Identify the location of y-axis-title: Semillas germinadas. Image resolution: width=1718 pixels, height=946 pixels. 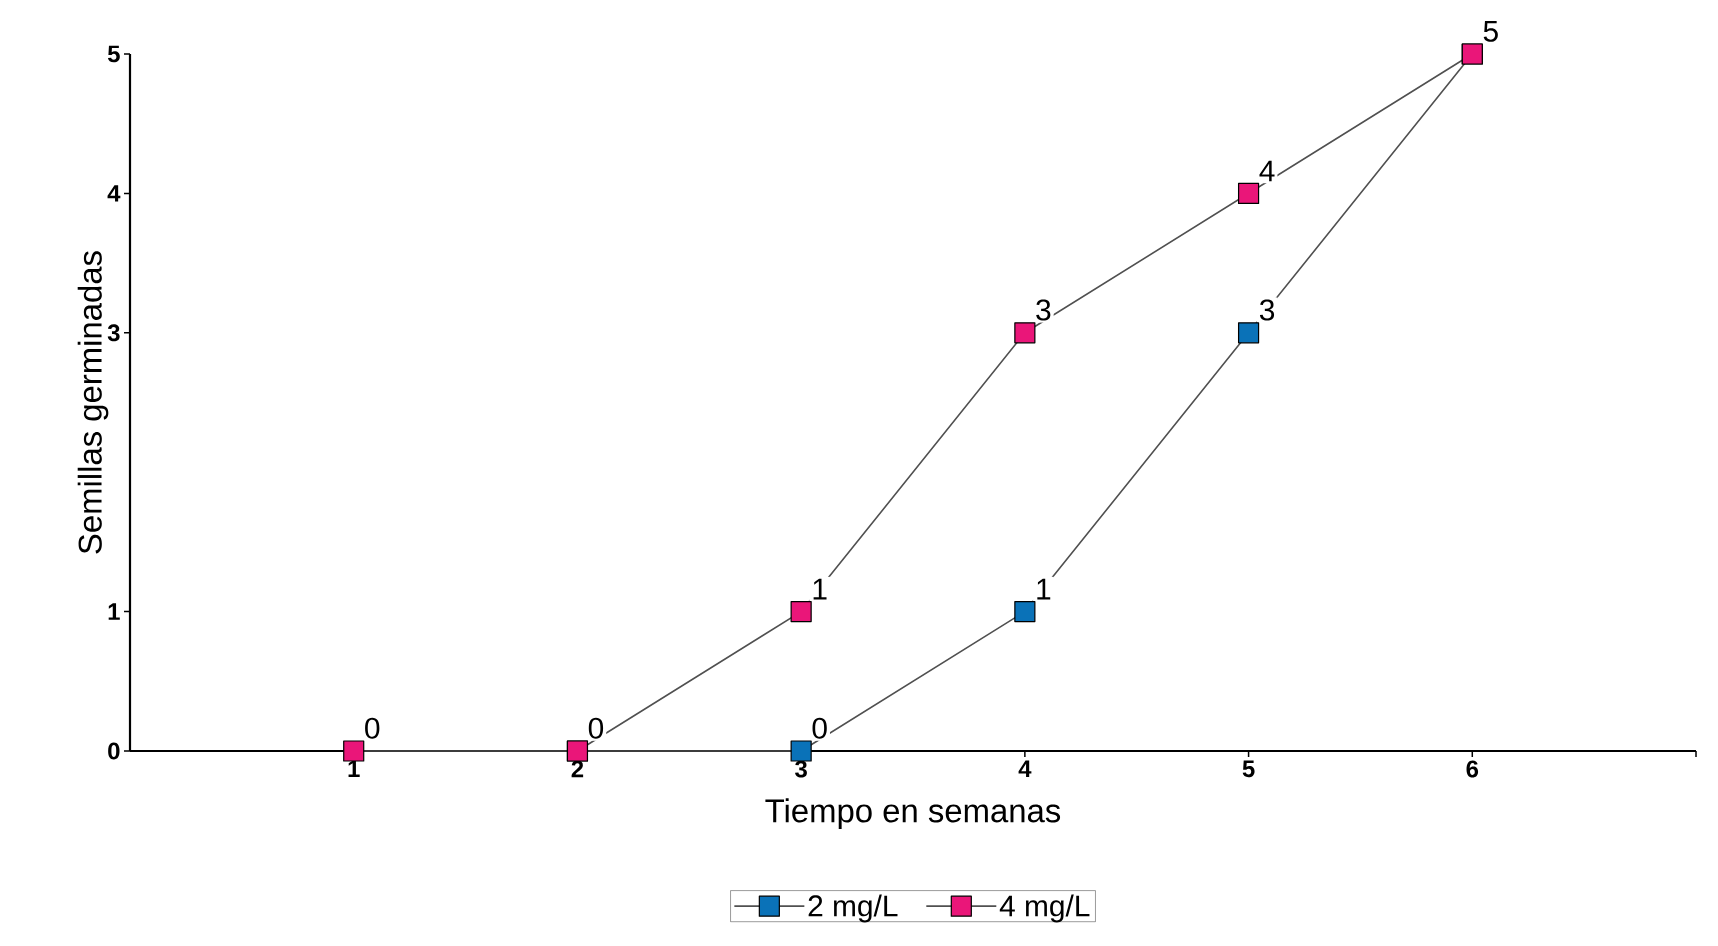
(93, 402).